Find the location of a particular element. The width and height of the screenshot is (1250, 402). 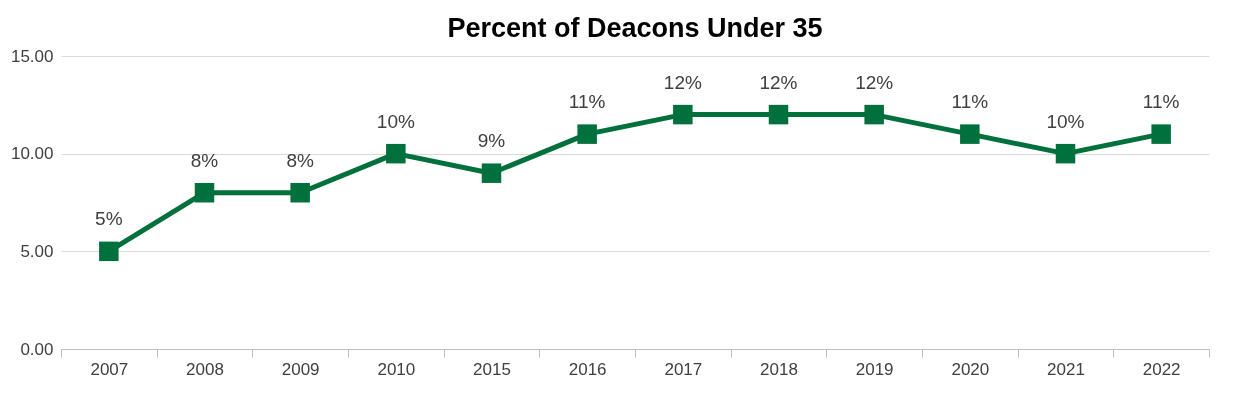

x-tick-label: 2020 is located at coordinates (970, 369).